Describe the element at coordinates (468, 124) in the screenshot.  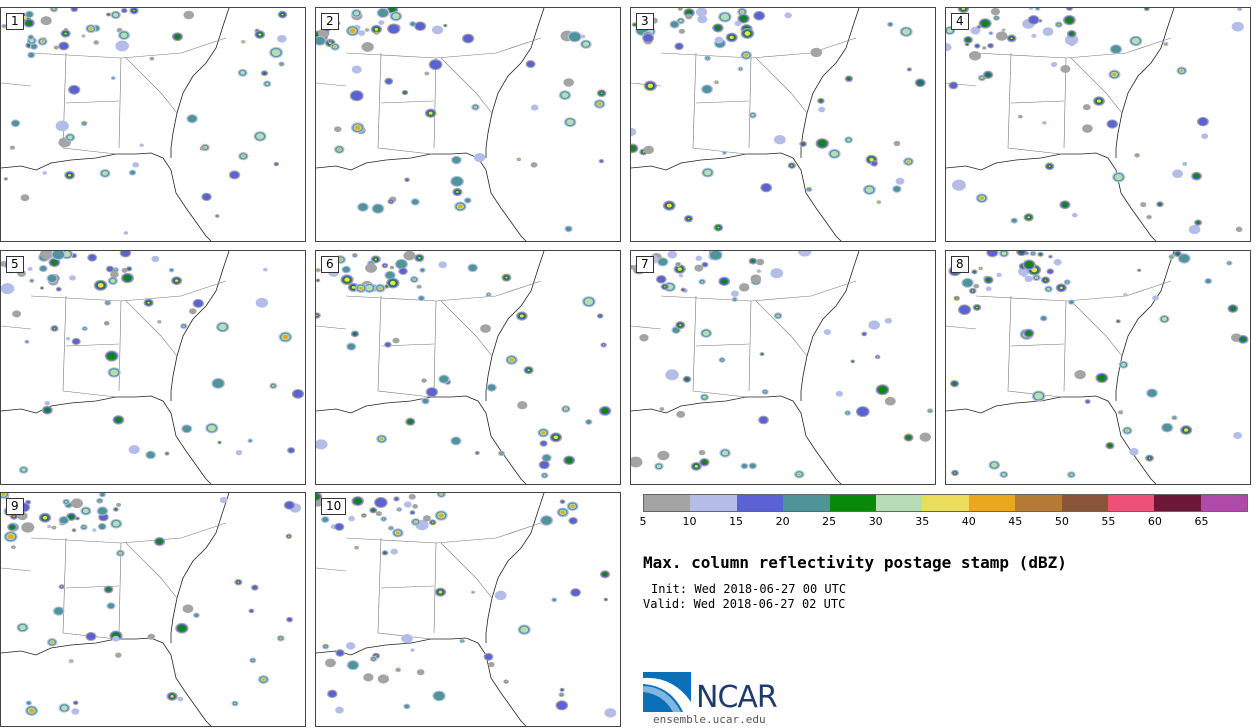
I see `member-panel-2: 2` at that location.